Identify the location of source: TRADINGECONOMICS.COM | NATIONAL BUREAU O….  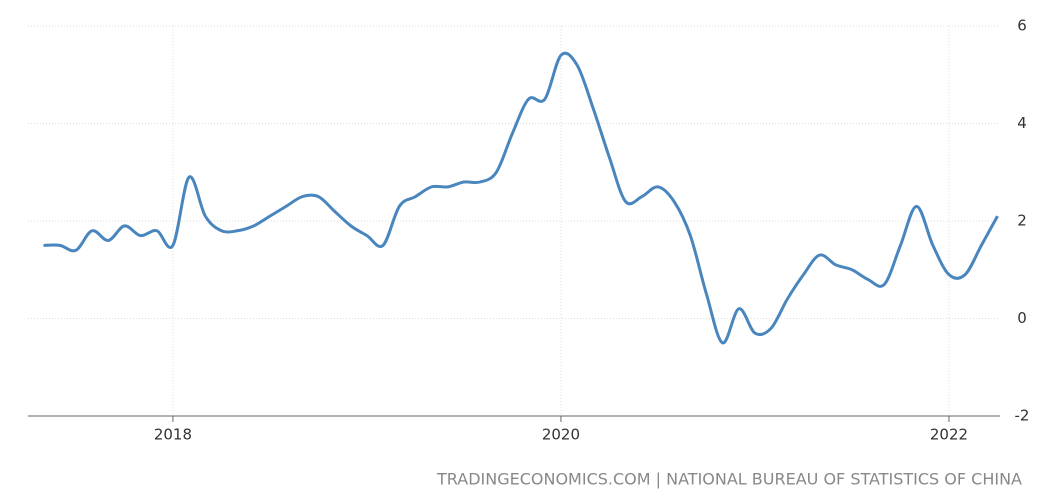
(729, 479).